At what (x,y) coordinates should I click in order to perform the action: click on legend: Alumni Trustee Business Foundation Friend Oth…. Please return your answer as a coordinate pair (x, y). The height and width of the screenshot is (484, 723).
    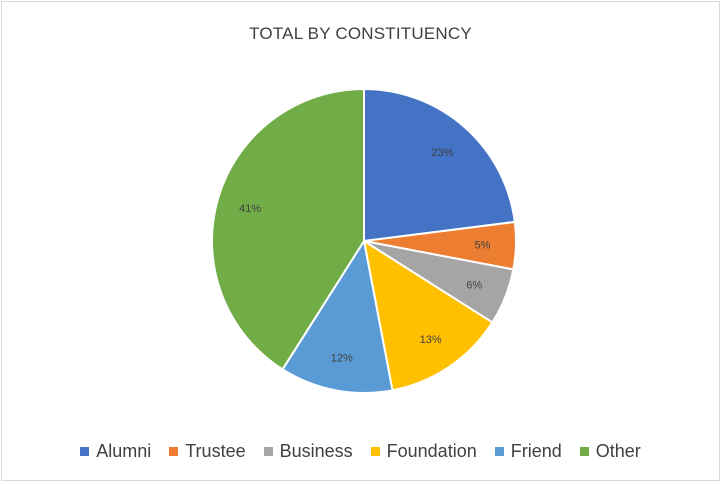
    Looking at the image, I should click on (360, 451).